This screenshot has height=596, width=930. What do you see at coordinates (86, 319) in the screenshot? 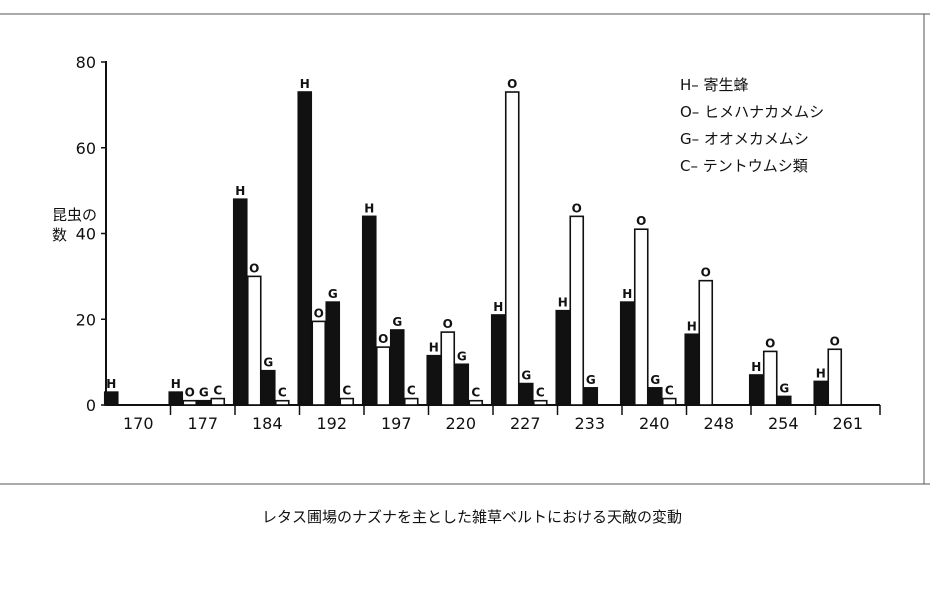
I see `y-tick-label: 20` at bounding box center [86, 319].